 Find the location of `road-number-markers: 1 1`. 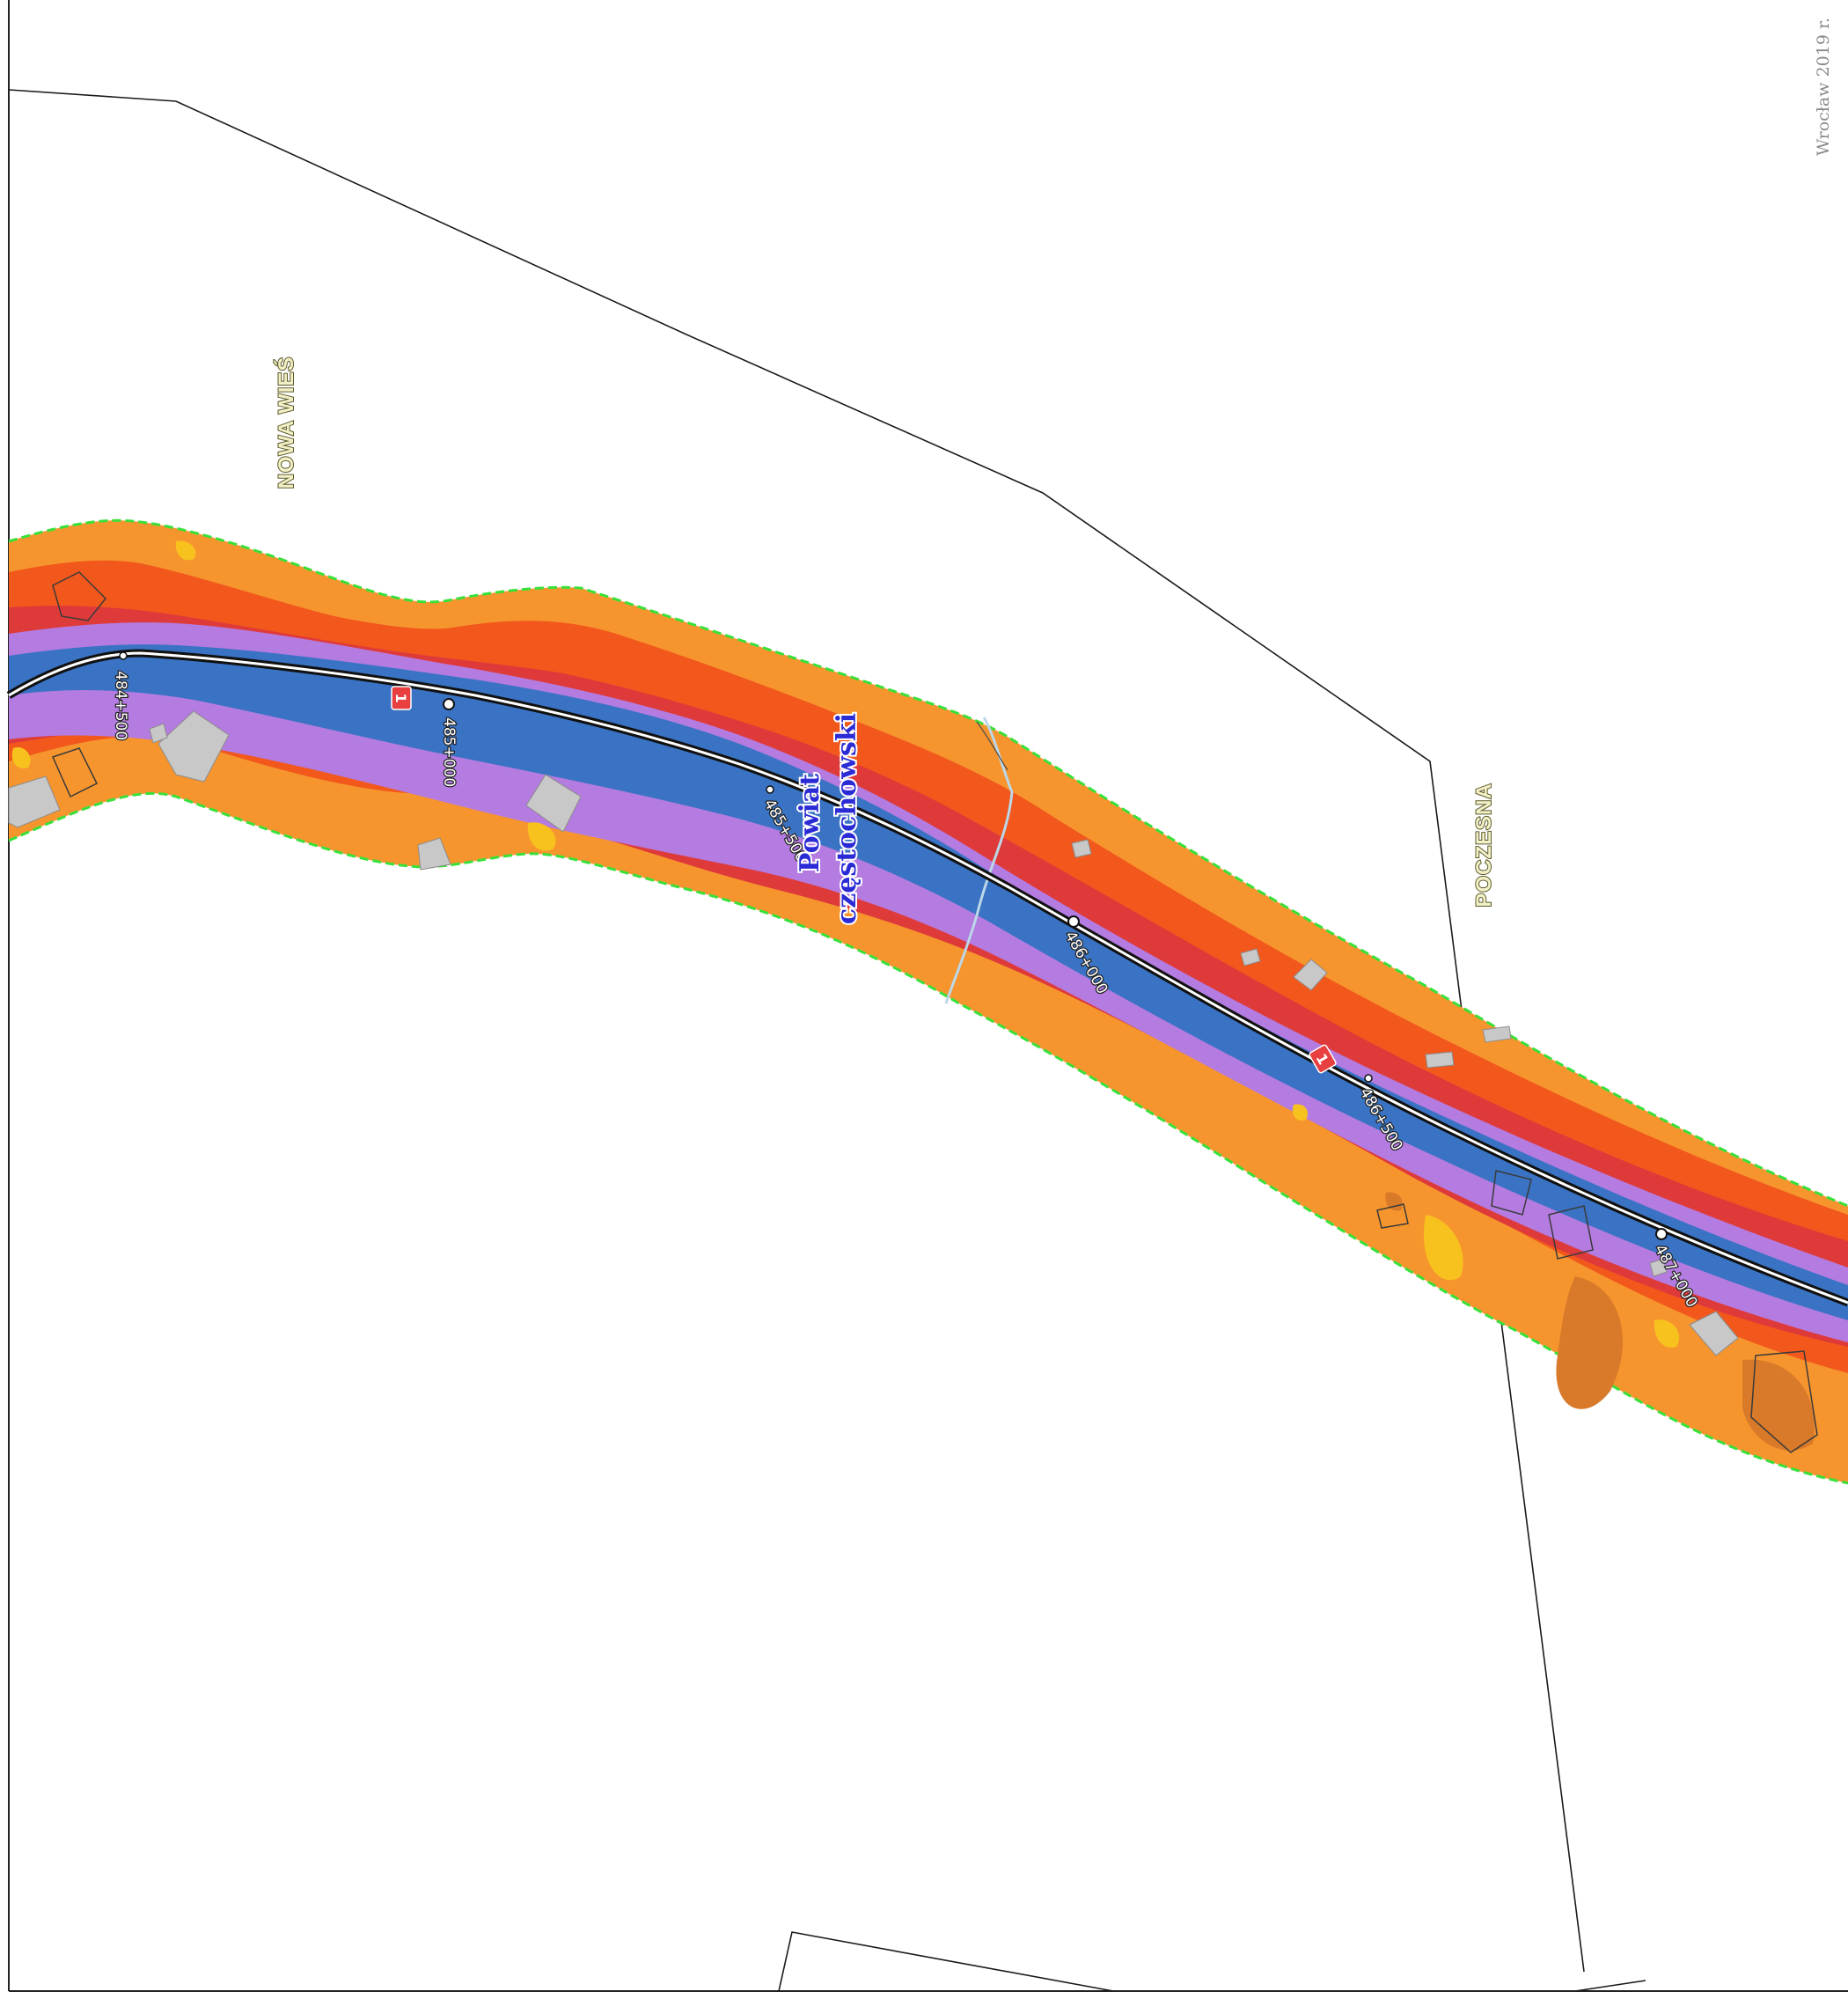

road-number-markers: 1 1 is located at coordinates (864, 880).